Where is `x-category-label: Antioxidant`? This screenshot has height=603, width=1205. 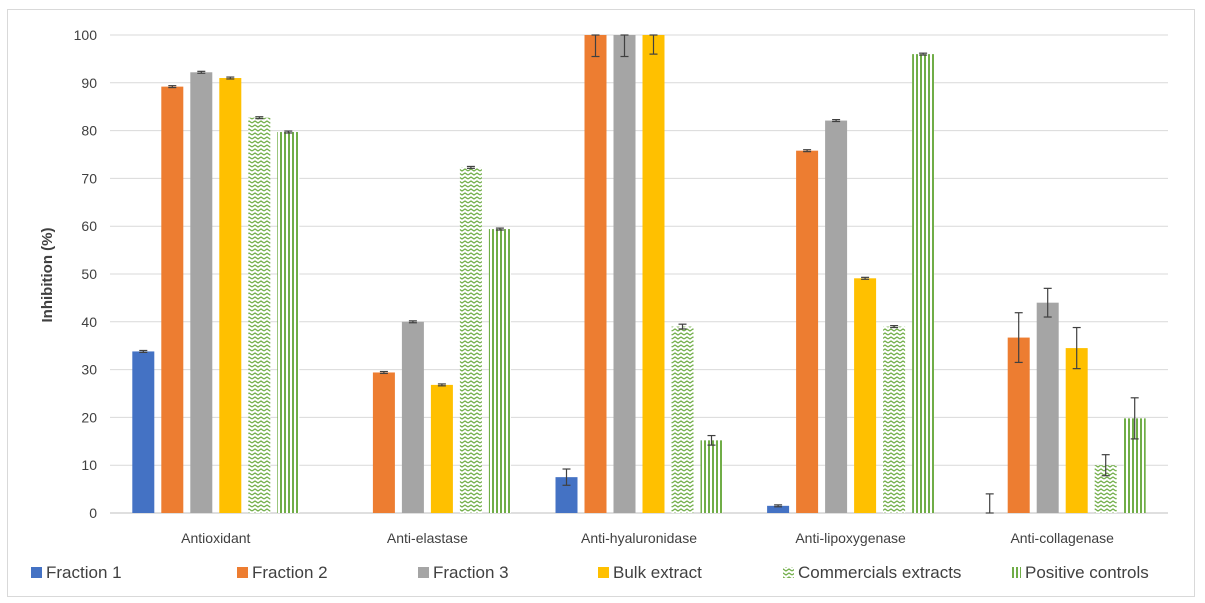 x-category-label: Antioxidant is located at coordinates (215, 538).